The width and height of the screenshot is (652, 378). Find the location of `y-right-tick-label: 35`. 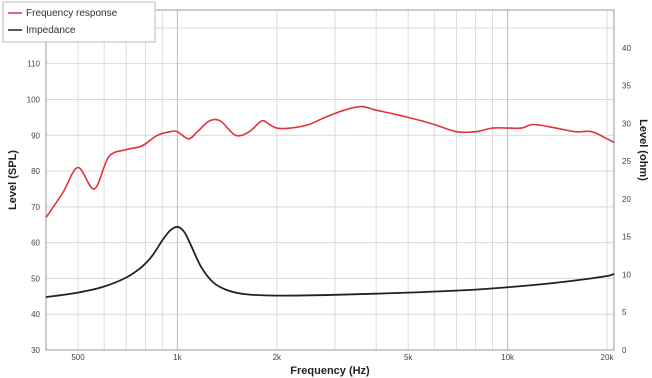

y-right-tick-label: 35 is located at coordinates (626, 86).